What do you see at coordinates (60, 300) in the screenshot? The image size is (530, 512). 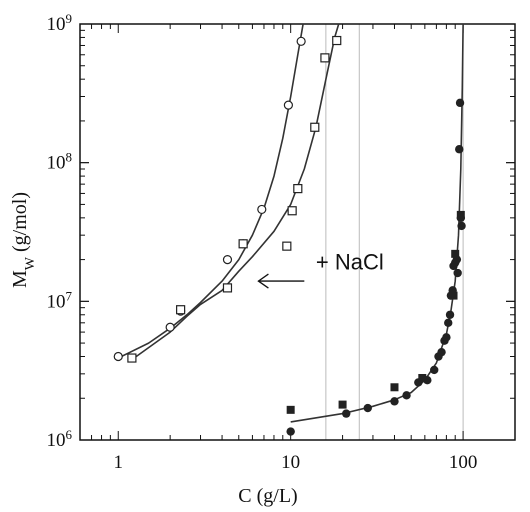 I see `y-tick-label: 10⁷` at bounding box center [60, 300].